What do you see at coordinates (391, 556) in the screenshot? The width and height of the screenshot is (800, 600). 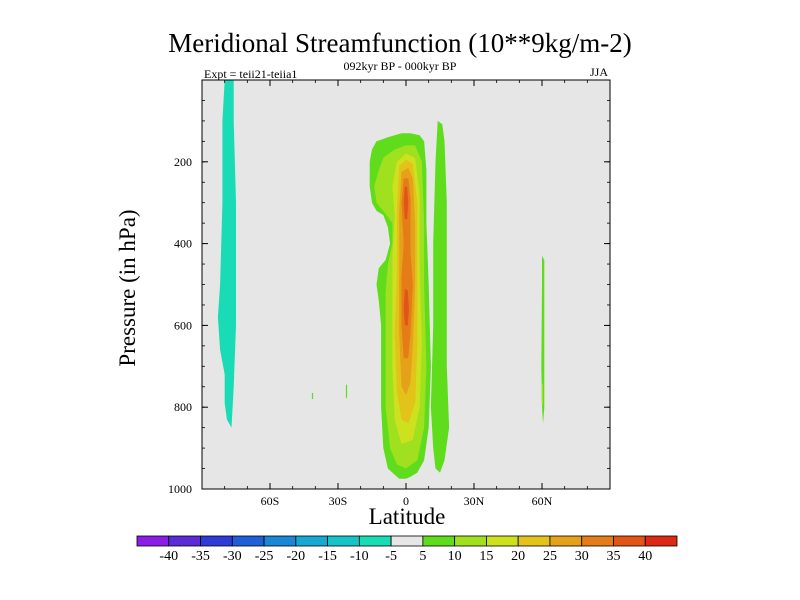 I see `colorbar-label: -5` at bounding box center [391, 556].